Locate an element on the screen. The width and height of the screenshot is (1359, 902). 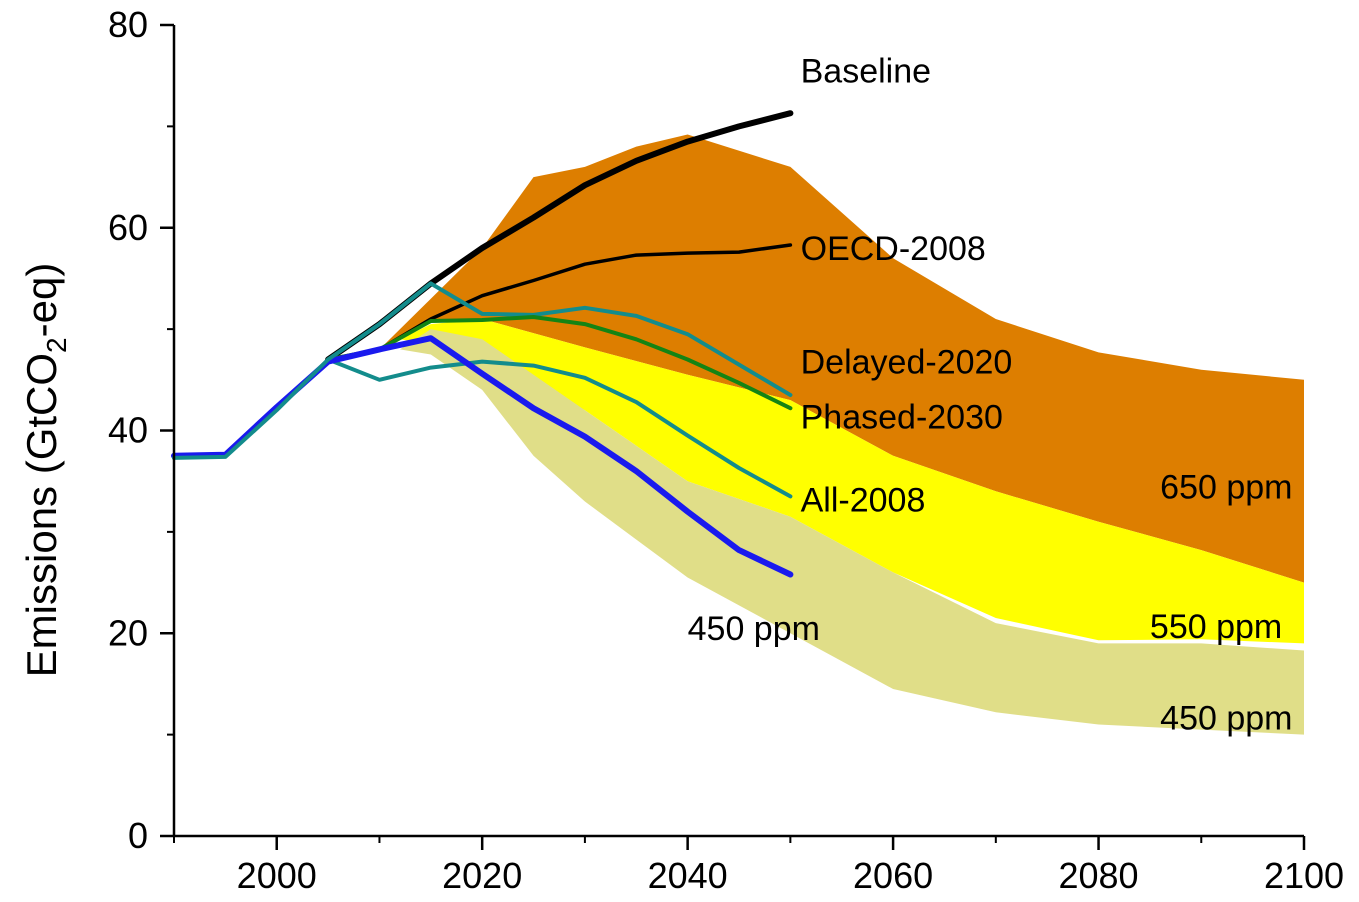
label-450-ppm-5: 450 ppm is located at coordinates (754, 629).